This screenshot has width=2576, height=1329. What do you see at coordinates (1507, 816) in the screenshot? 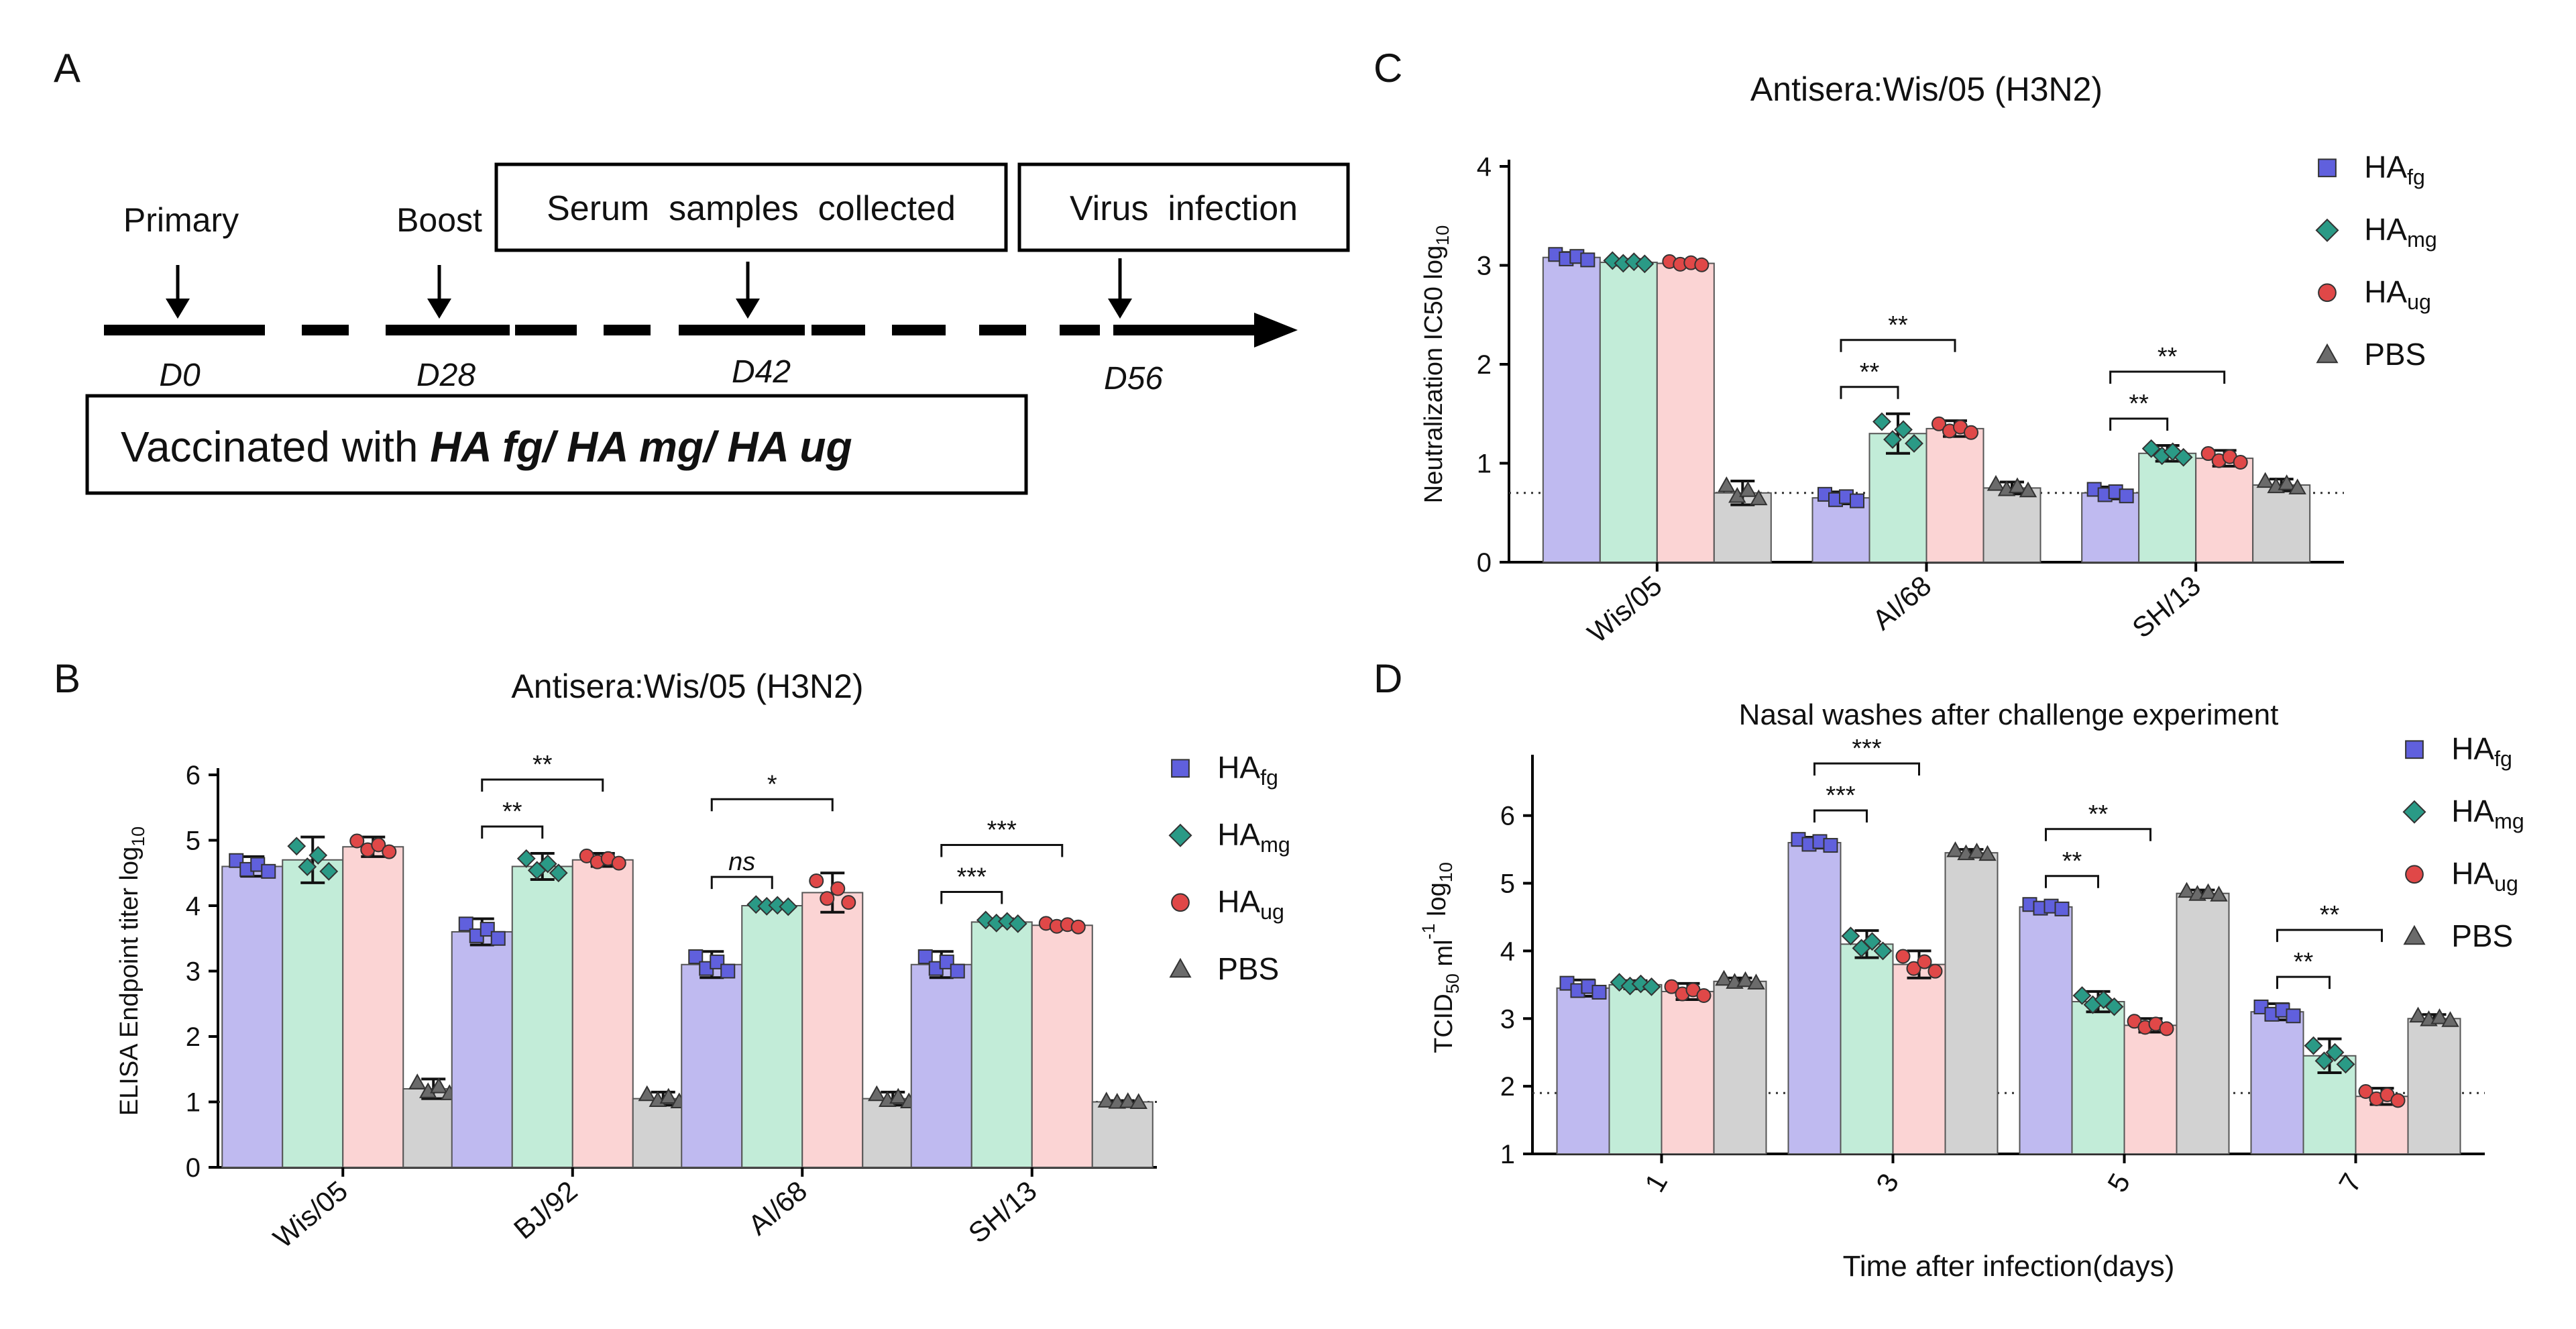
I see `y-tick-label: 6` at bounding box center [1507, 816].